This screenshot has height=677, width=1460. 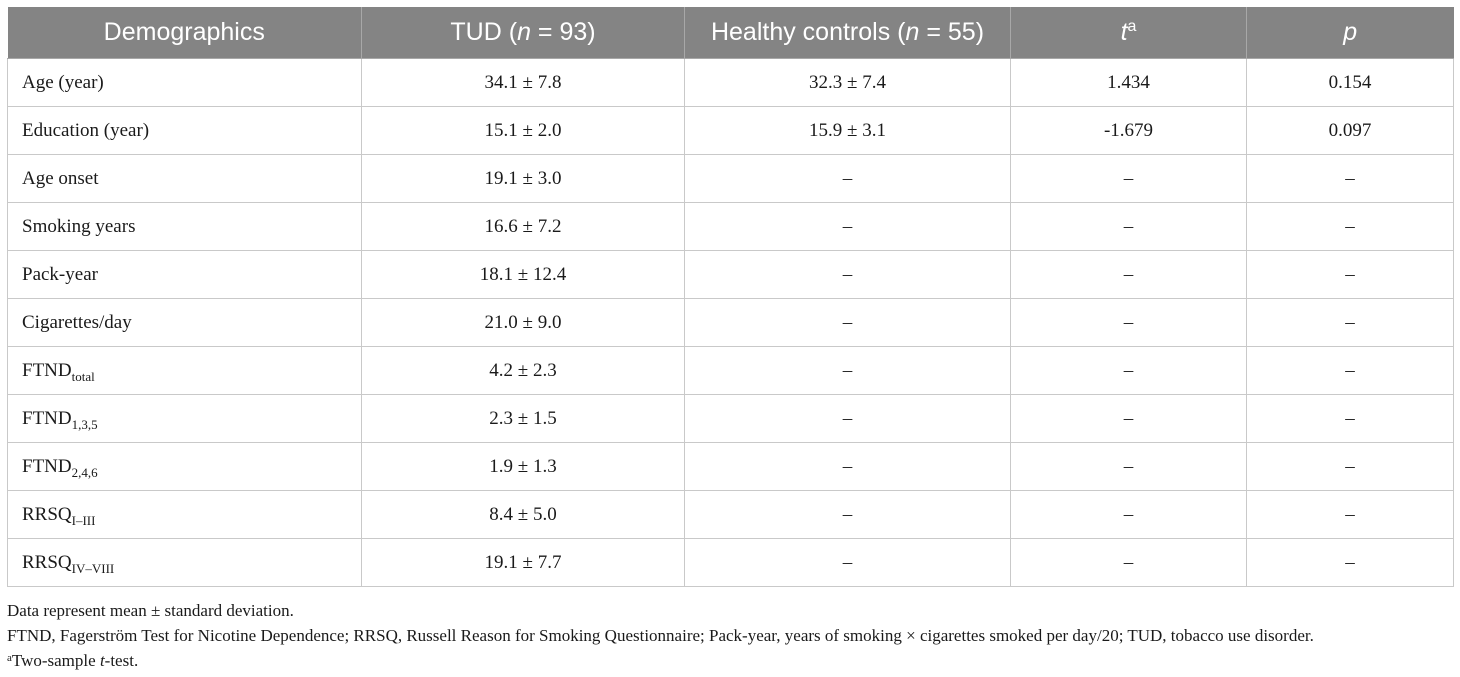 I want to click on row-label: Age (year), so click(x=184, y=82).